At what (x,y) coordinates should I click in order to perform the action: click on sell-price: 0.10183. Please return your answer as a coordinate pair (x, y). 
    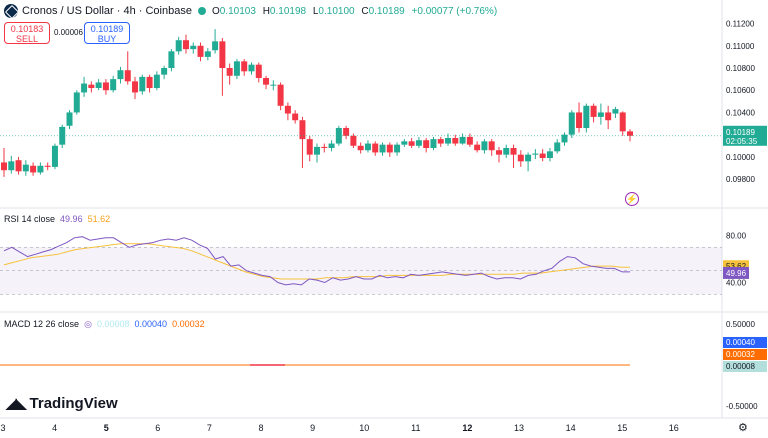
    Looking at the image, I should click on (27, 29).